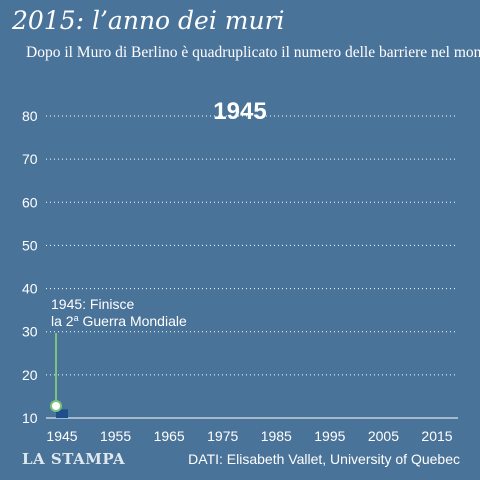 Image resolution: width=480 pixels, height=480 pixels. I want to click on annotation-line-1: 1945: Finisce, so click(92, 304).